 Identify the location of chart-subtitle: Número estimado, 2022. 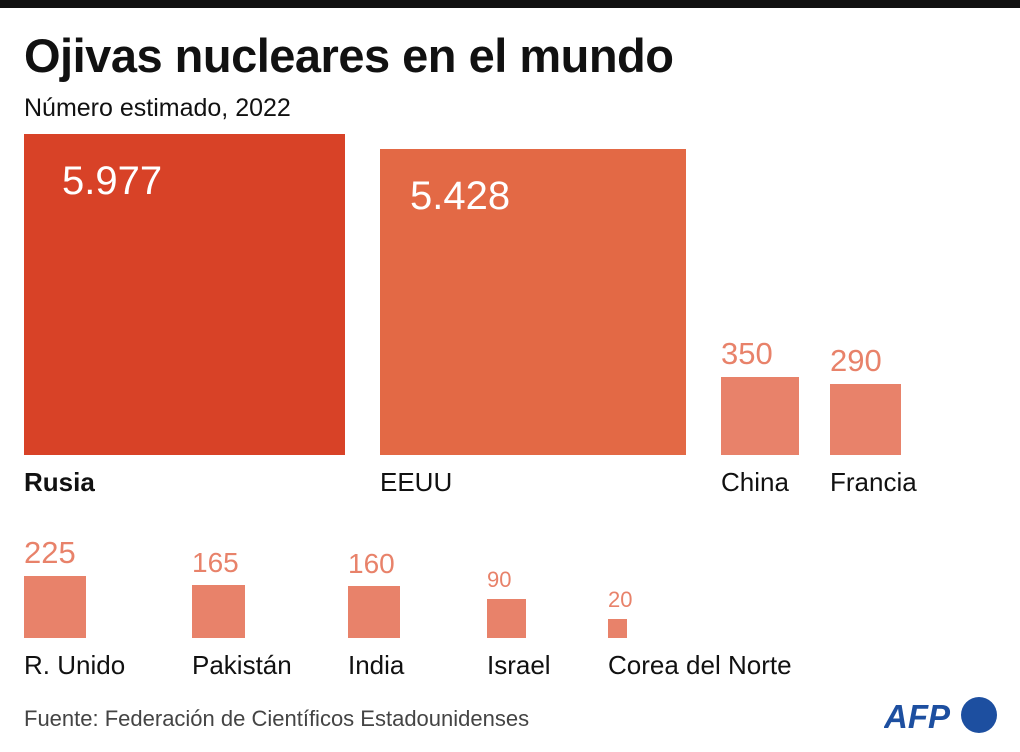
(157, 108).